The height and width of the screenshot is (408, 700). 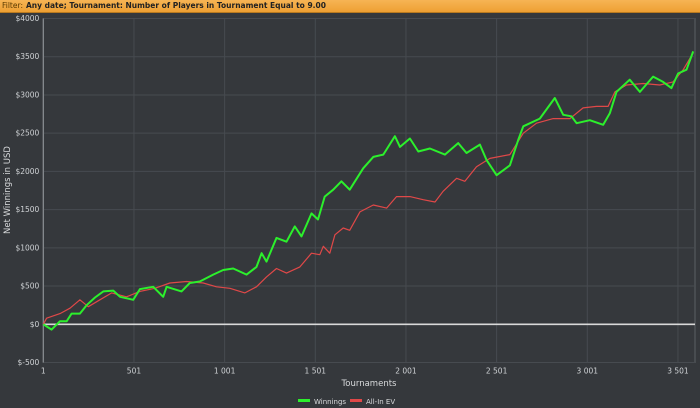 What do you see at coordinates (43, 371) in the screenshot?
I see `x-tick-label: 1` at bounding box center [43, 371].